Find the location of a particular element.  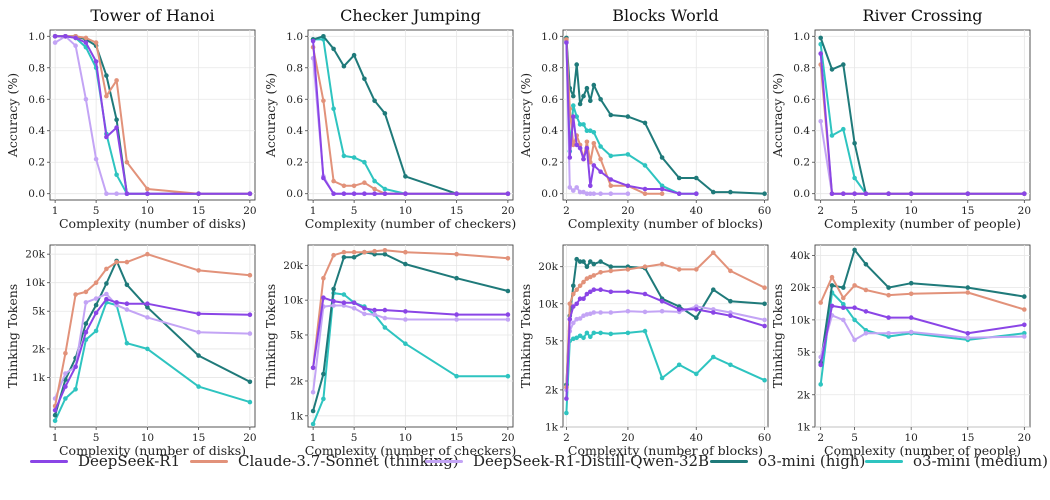

x-tick-label: 5 is located at coordinates (854, 211).